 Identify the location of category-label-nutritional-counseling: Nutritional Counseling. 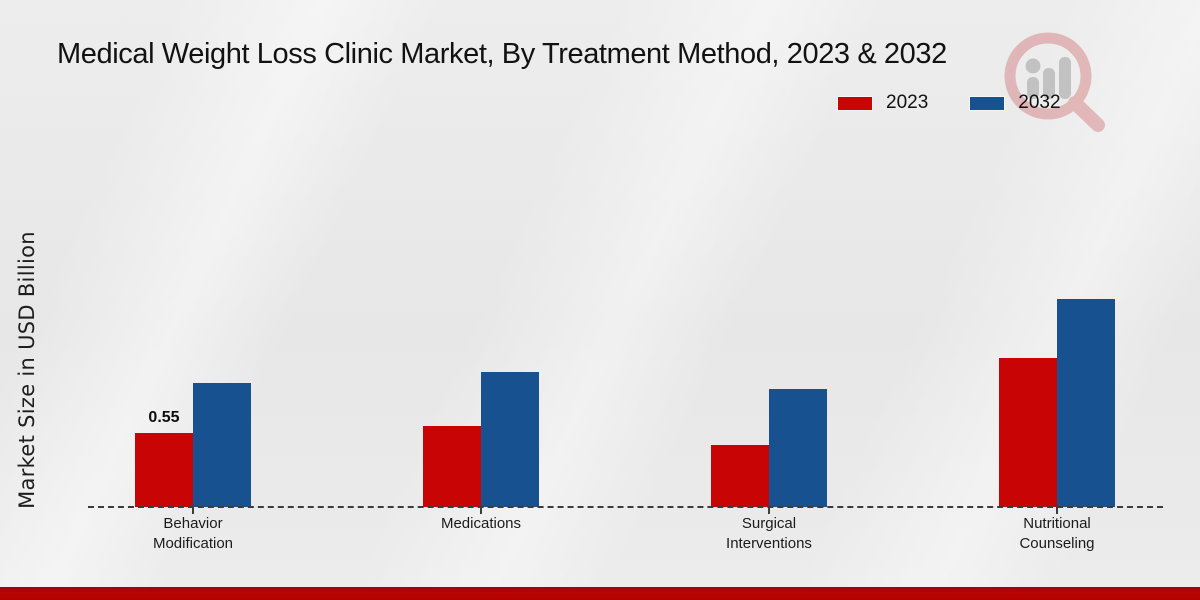
(1057, 533).